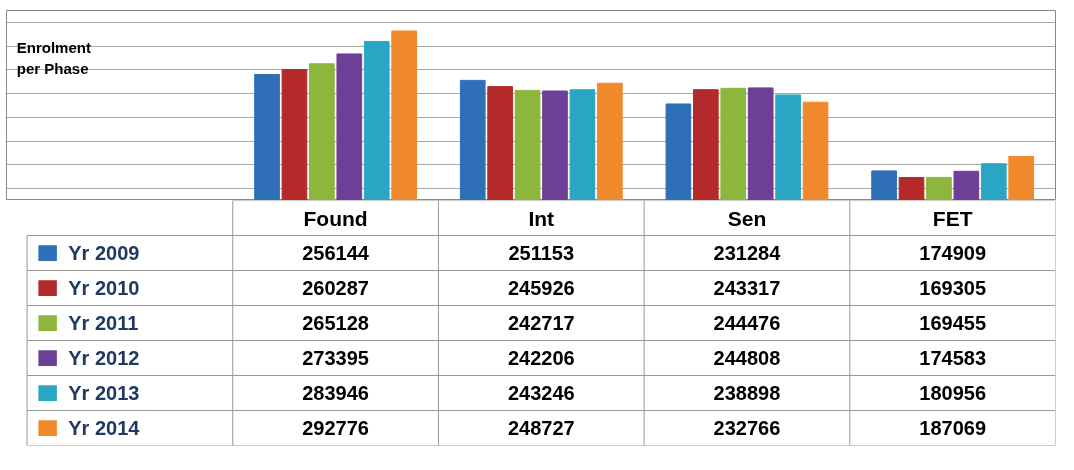 The width and height of the screenshot is (1074, 470). Describe the element at coordinates (541, 358) in the screenshot. I see `data-label: 242206` at that location.